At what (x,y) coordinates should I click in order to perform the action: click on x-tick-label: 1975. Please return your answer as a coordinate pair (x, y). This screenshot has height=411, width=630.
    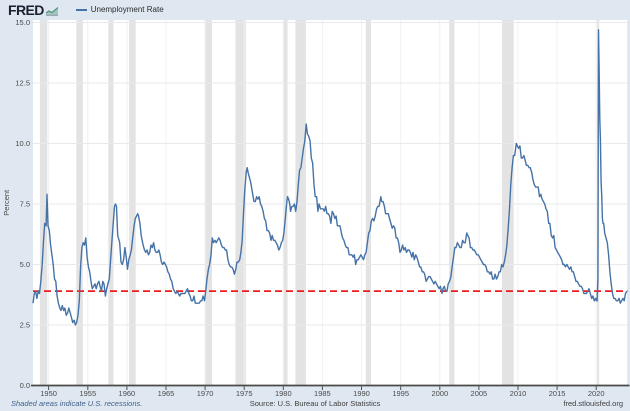
    Looking at the image, I should click on (244, 393).